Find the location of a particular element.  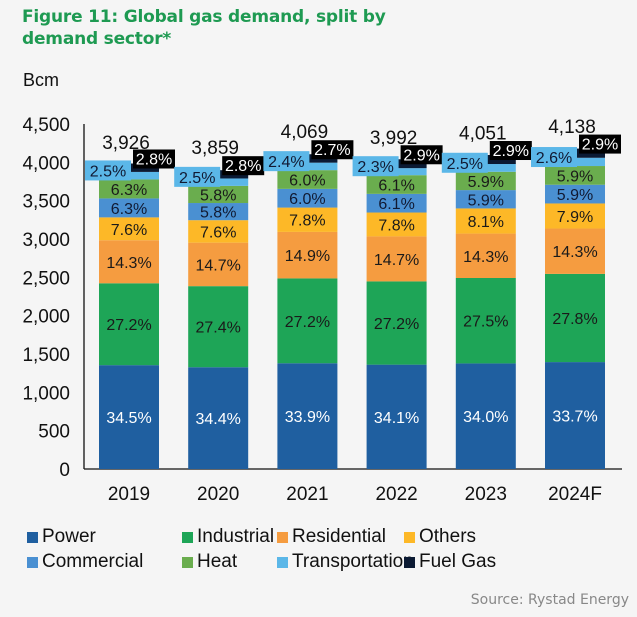

data-label-heat: 5.9% is located at coordinates (575, 176).